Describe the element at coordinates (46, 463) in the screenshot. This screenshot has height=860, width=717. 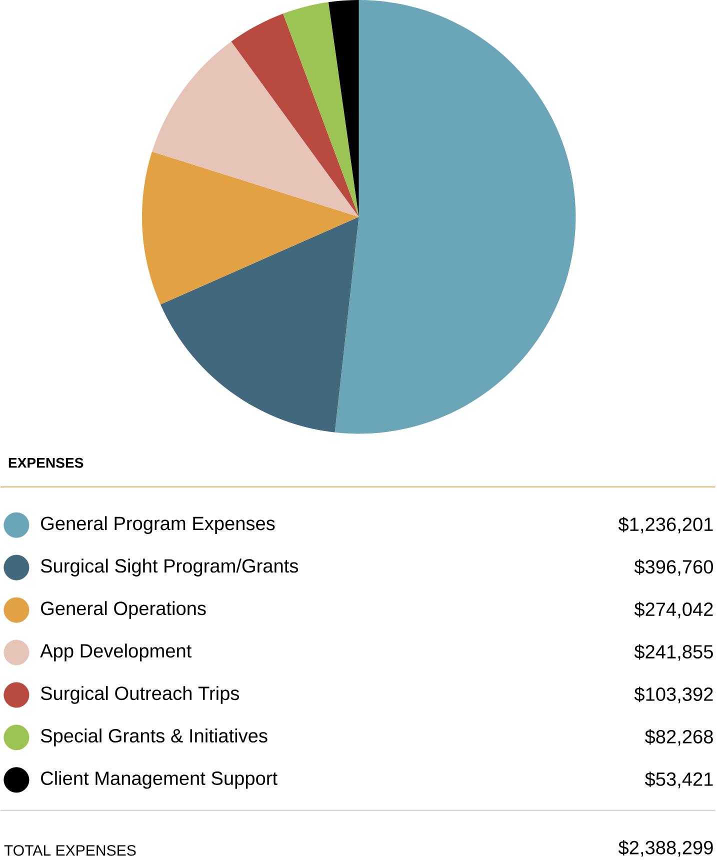
I see `text: EXPENSES` at that location.